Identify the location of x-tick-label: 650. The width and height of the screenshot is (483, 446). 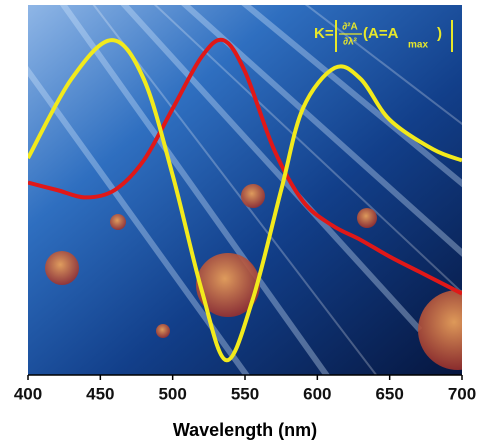
(389, 393).